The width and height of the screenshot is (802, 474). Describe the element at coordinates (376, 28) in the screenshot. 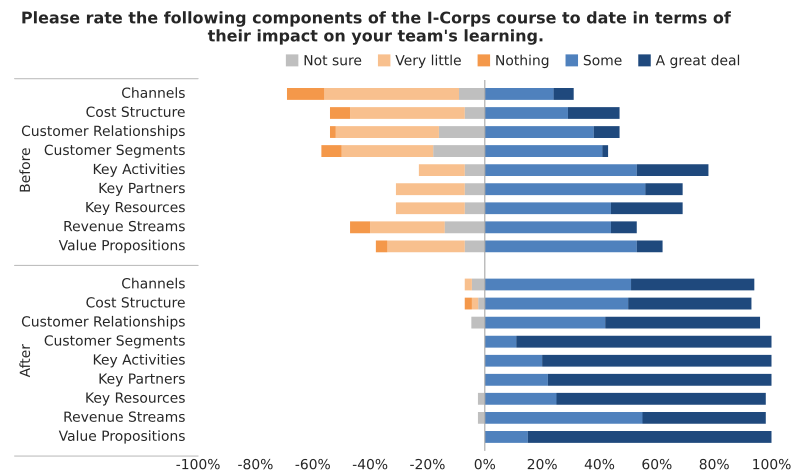

I see `chart-title: Please rate the following components of the I-Corps course to date in terms of their impact on your team's learning.` at that location.